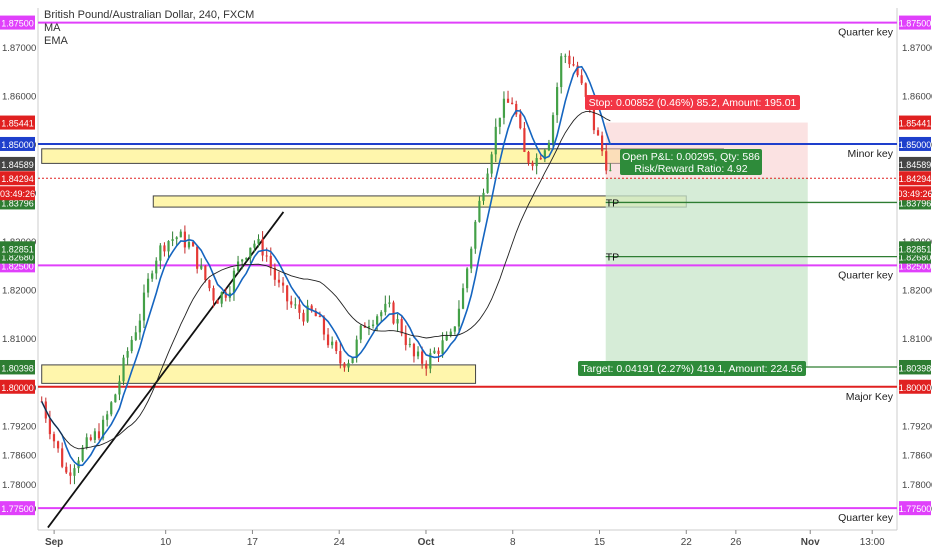 The image size is (932, 555). Describe the element at coordinates (706, 273) in the screenshot. I see `profit-target-zone` at that location.